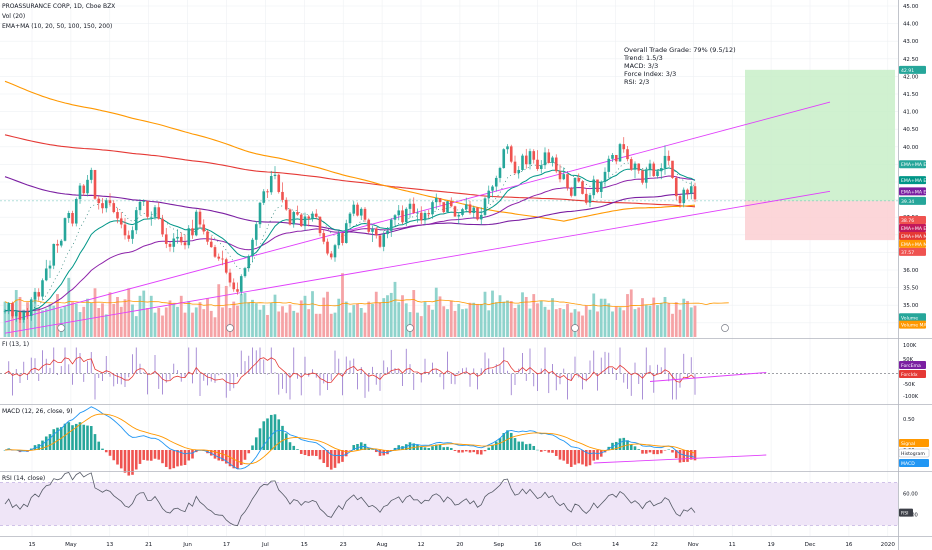  I want to click on price-tick-label: 41.50, so click(911, 95).